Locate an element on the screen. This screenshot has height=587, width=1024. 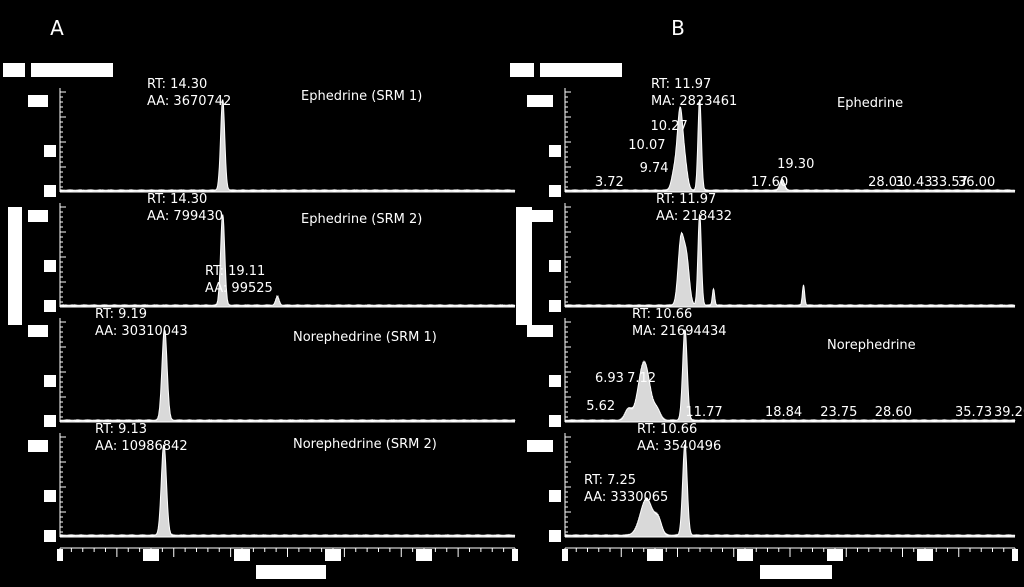
annotation-rt: RT: 9.19 is located at coordinates (121, 314).